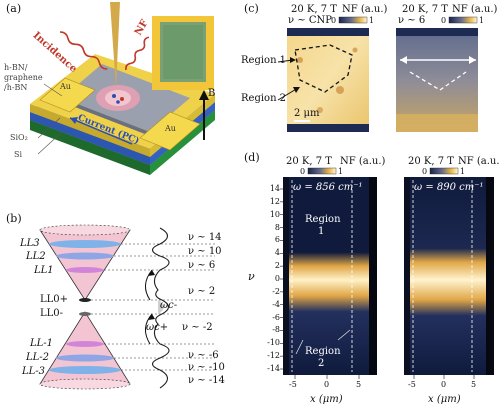  Describe the element at coordinates (205, 251) in the screenshot. I see `nu10-label: ν ~ 10` at that location.